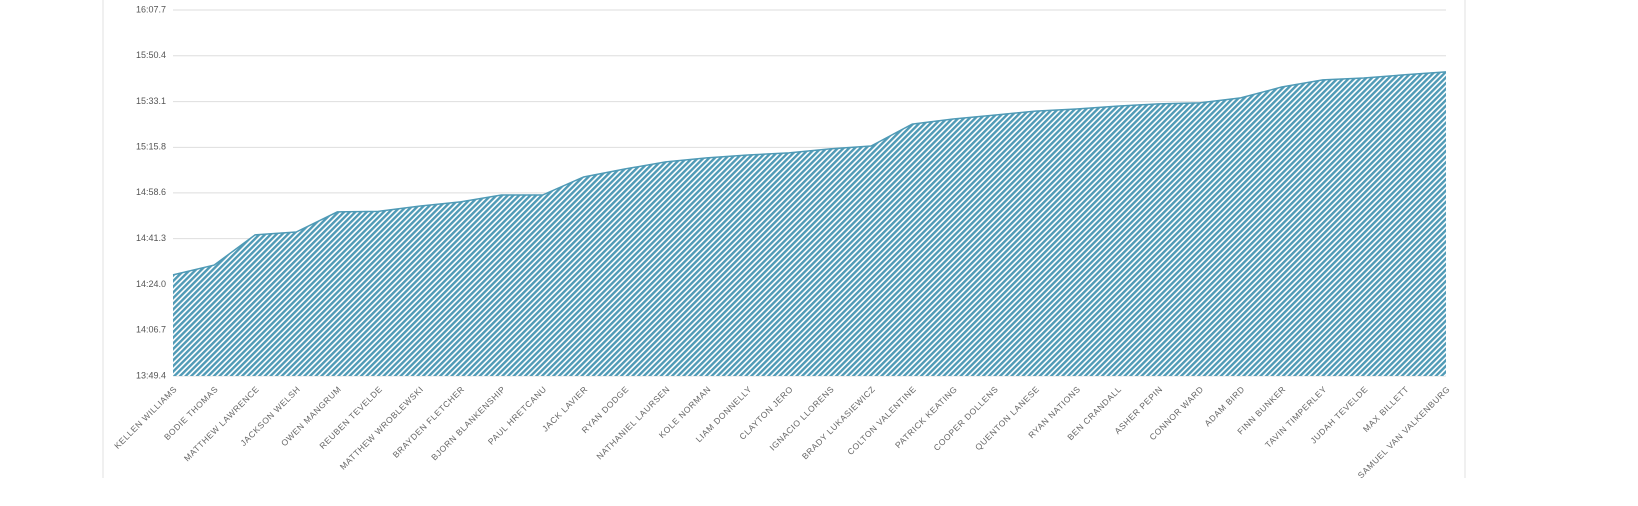  I want to click on x-tick-label: Brayden Fletcher, so click(429, 422).